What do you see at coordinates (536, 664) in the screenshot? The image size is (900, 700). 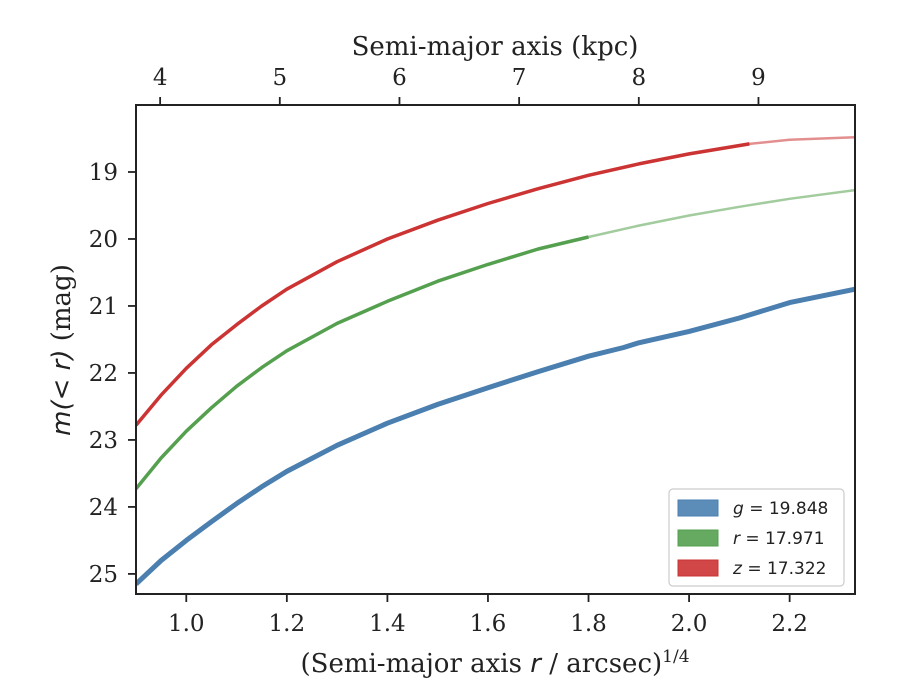 I see `x-axis-title-var: r` at bounding box center [536, 664].